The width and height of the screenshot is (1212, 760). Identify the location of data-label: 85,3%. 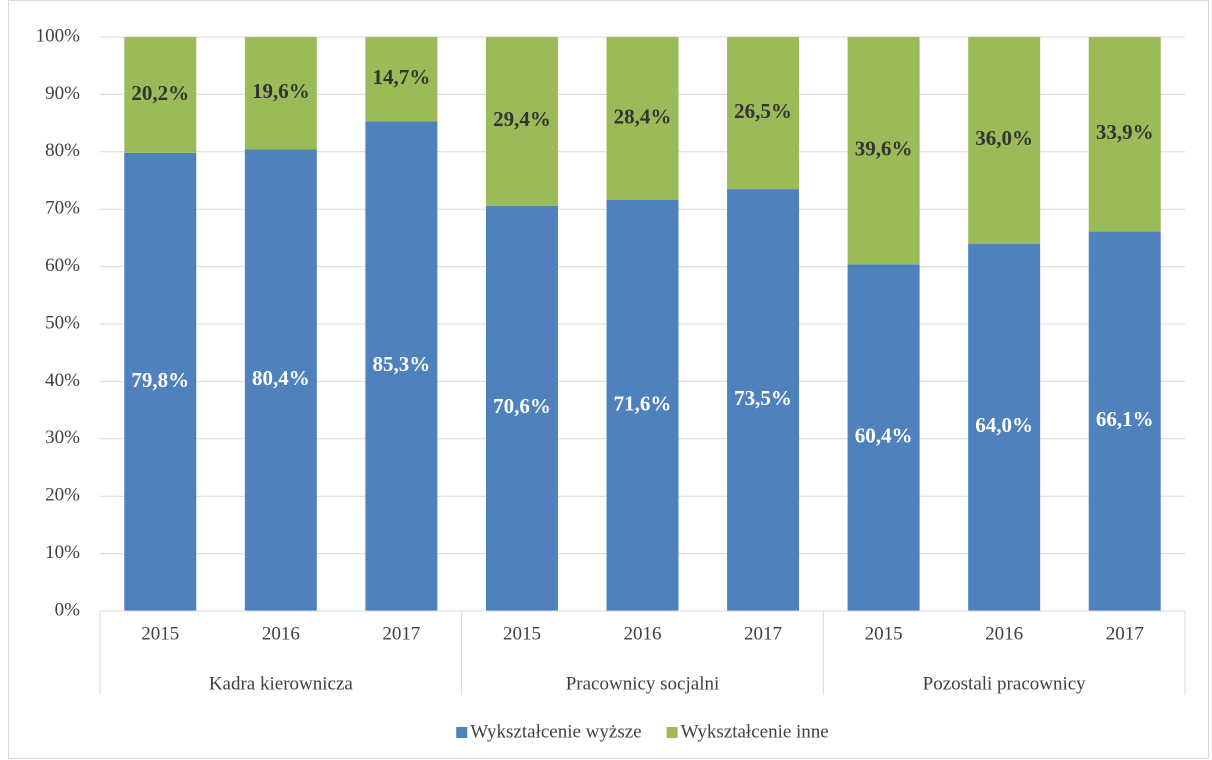
(402, 364).